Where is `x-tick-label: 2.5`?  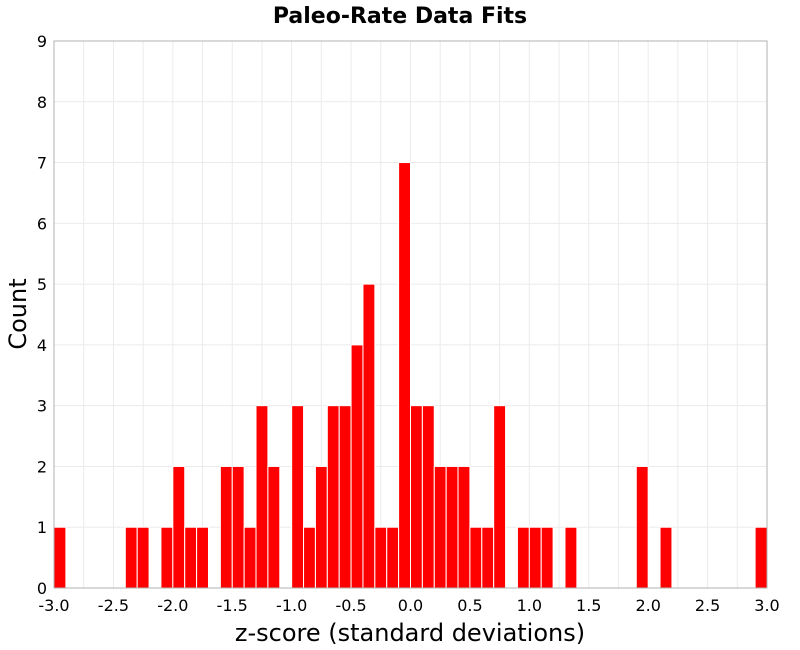 x-tick-label: 2.5 is located at coordinates (707, 605).